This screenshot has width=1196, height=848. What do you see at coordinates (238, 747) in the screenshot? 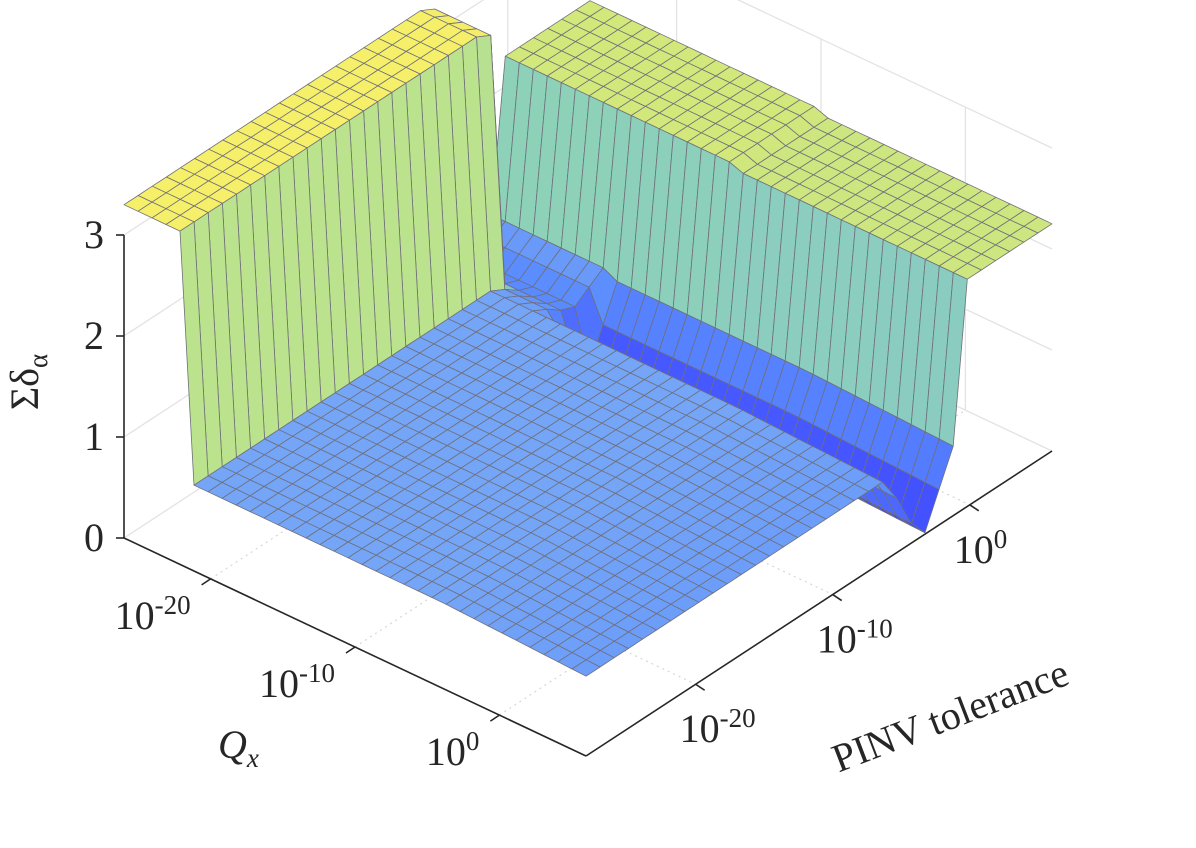
I see `y-axis-label: Qx` at bounding box center [238, 747].